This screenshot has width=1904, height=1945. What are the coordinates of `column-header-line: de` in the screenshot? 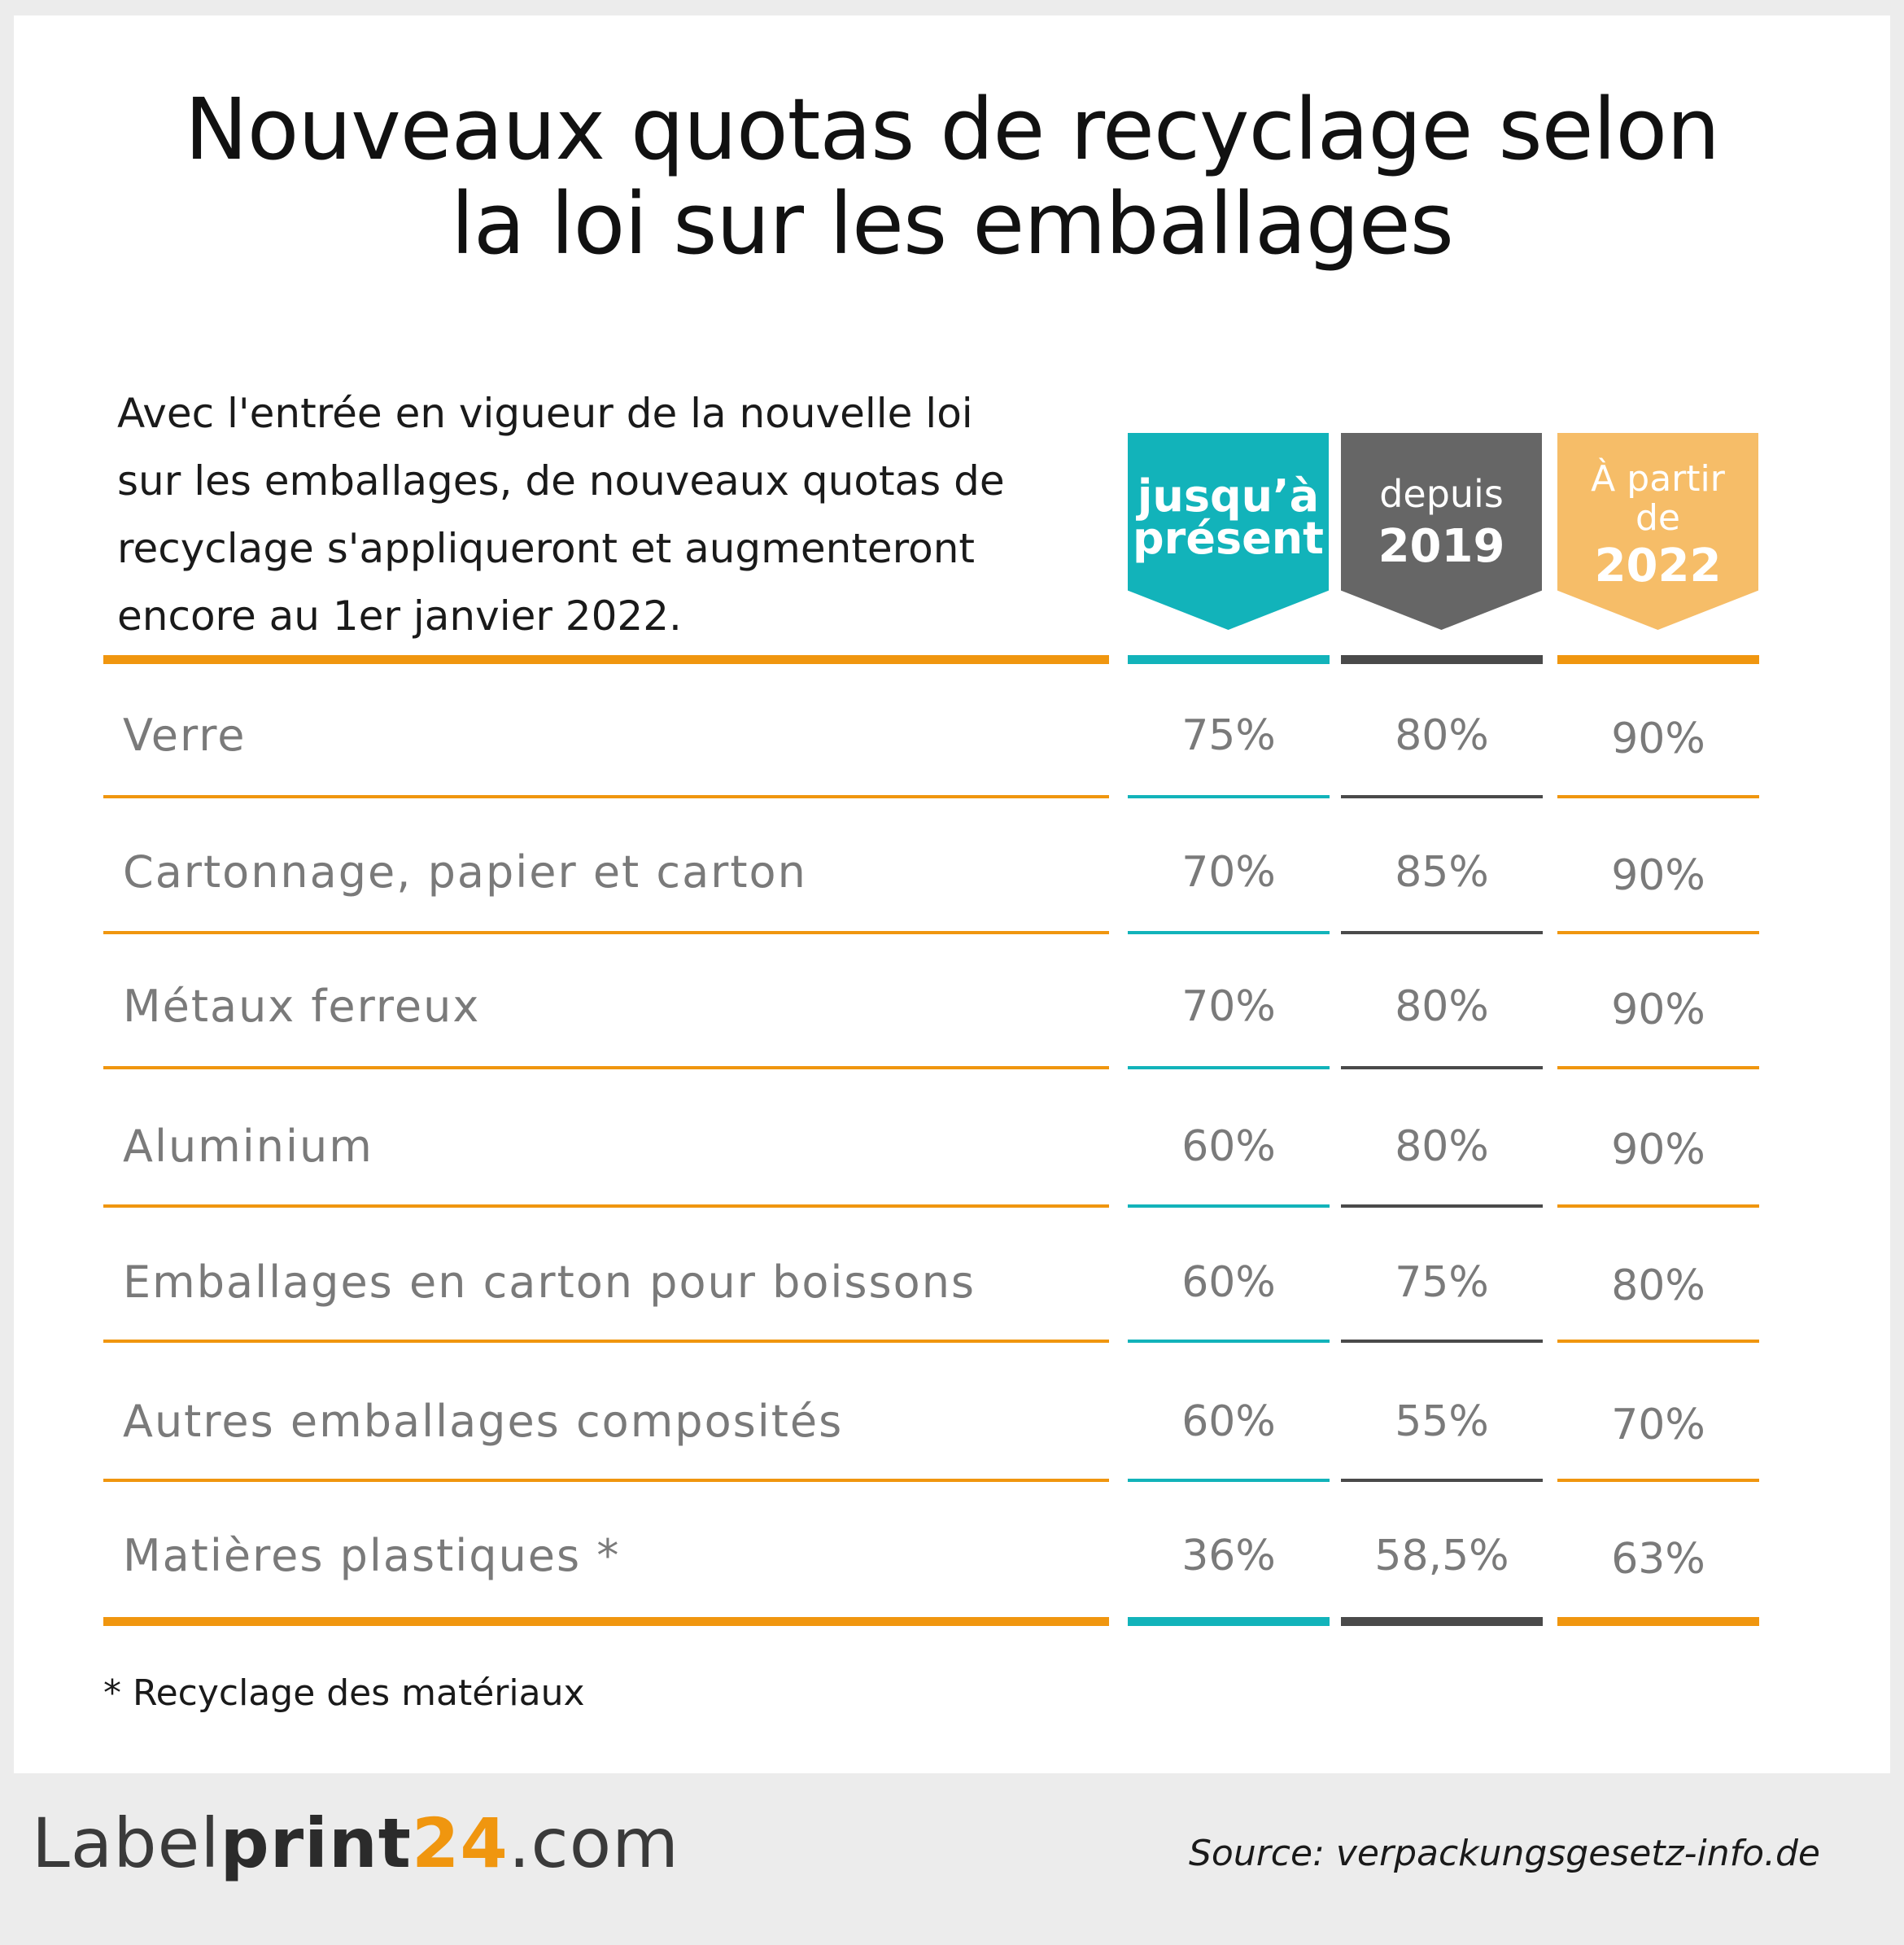 It's located at (1657, 518).